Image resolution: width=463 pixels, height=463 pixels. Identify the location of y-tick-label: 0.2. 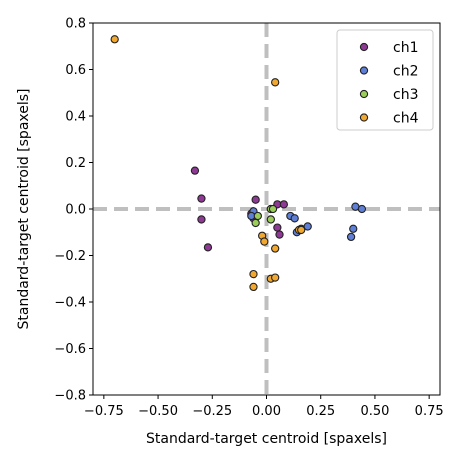
(75, 163).